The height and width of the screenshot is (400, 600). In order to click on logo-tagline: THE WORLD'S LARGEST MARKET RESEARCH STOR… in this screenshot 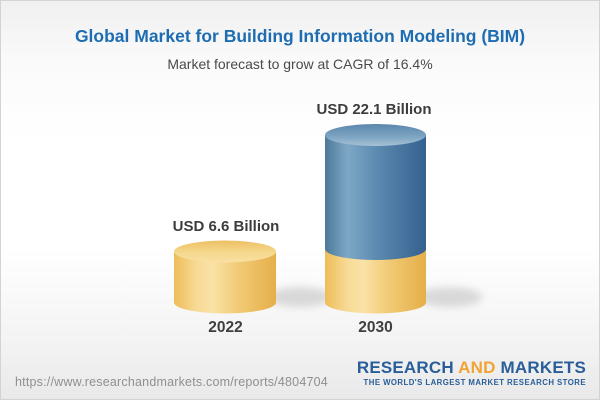, I will do `click(474, 382)`.